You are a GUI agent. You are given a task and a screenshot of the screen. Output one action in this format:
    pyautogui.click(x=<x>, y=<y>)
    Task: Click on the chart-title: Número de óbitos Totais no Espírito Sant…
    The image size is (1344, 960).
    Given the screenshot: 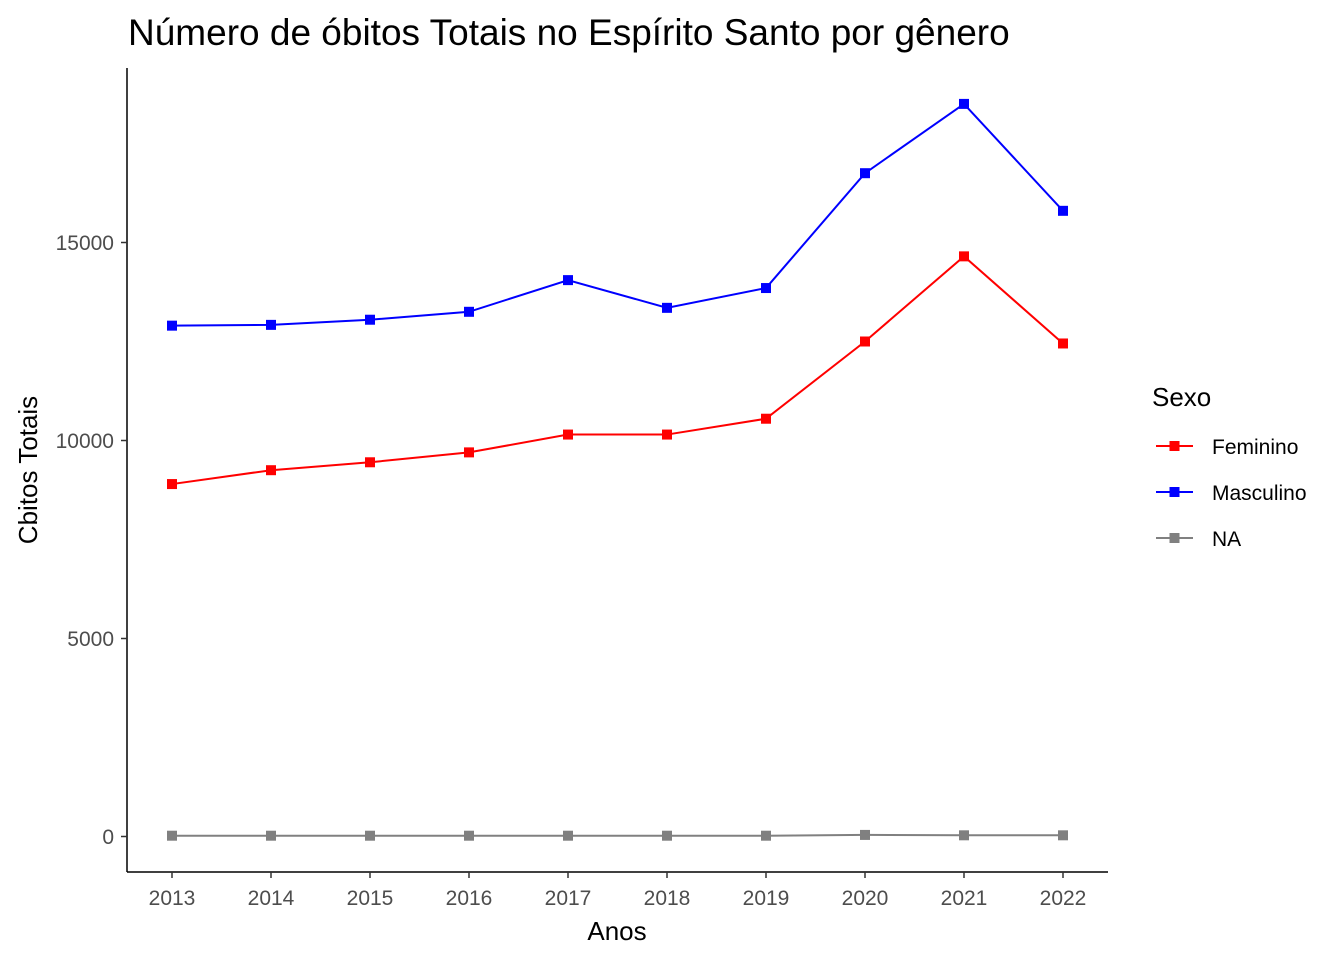 What is the action you would take?
    pyautogui.click(x=569, y=32)
    